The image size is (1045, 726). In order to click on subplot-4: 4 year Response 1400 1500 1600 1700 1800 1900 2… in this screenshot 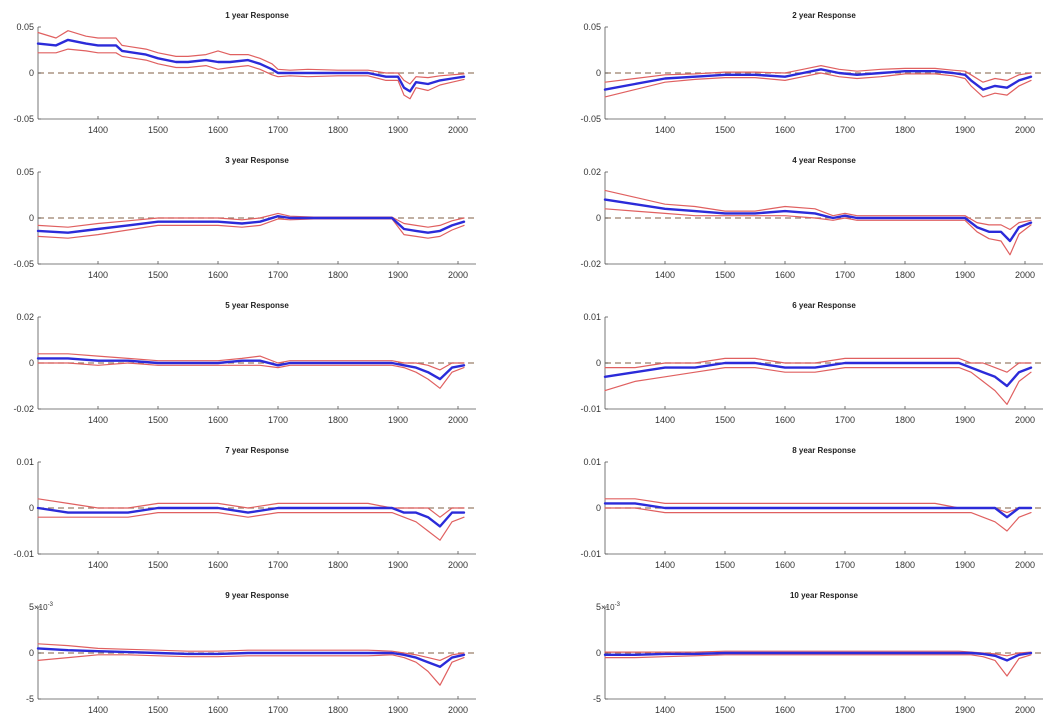, I will do `click(811, 218)`.